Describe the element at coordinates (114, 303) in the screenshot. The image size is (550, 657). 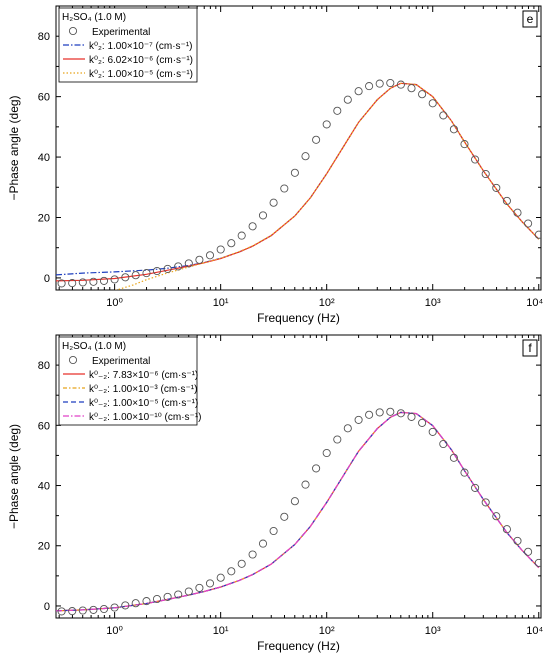
I see `x-tick-label: 10⁰` at that location.